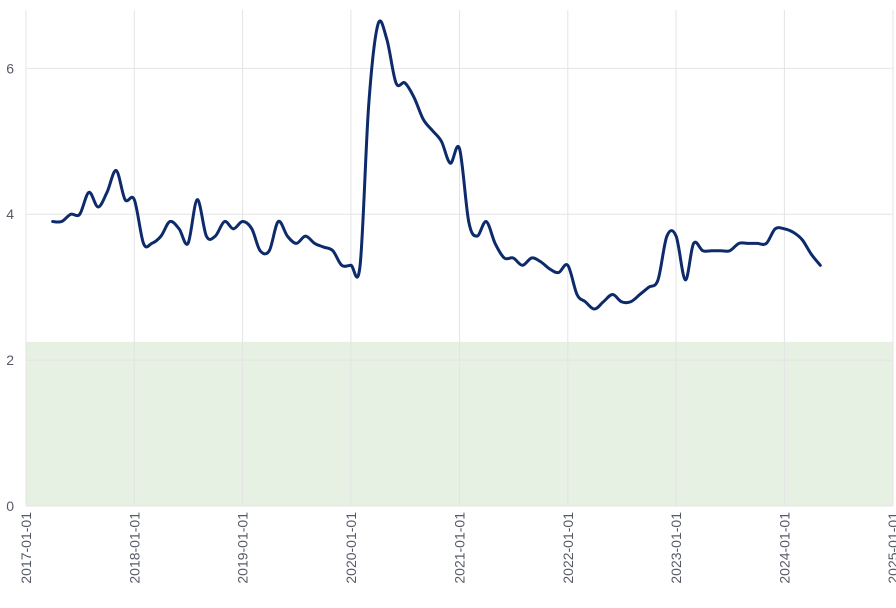  Describe the element at coordinates (10, 360) in the screenshot. I see `y-tick-label: 2` at that location.